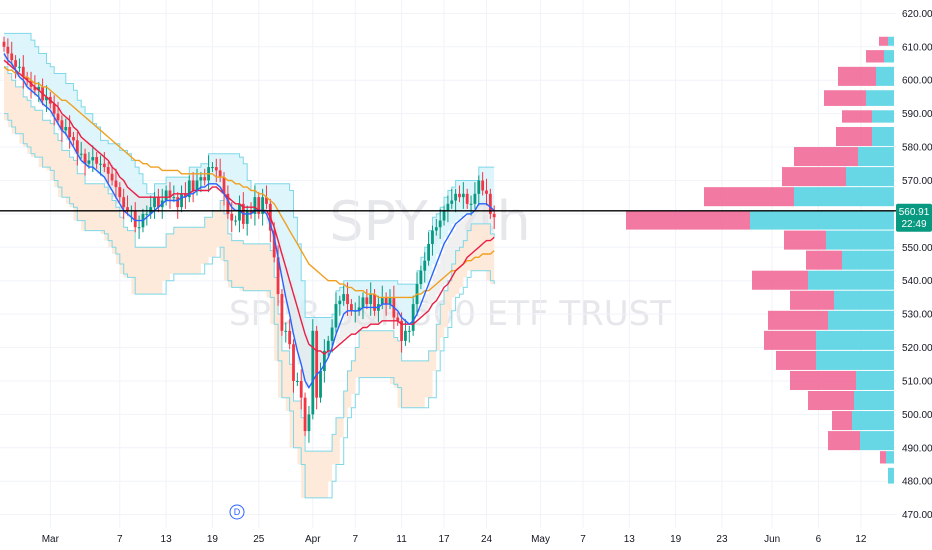 The image size is (932, 550). What do you see at coordinates (259, 539) in the screenshot?
I see `time-tick-label: 25` at bounding box center [259, 539].